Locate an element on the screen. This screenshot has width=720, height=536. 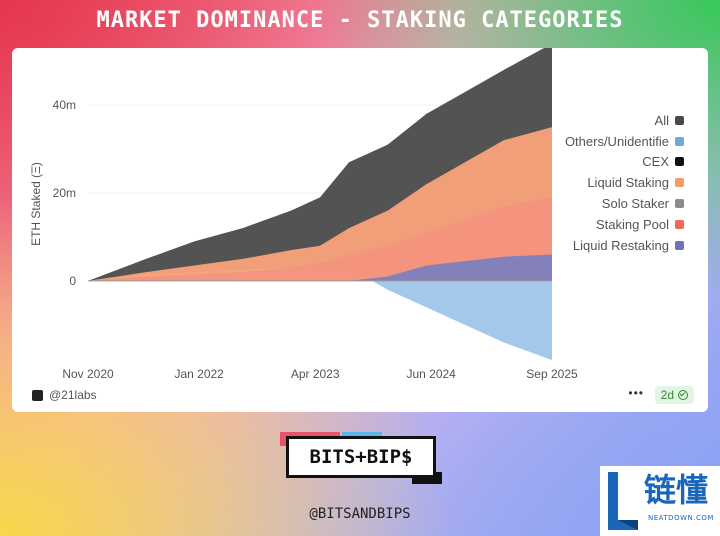
legend-item: Liquid Staking is located at coordinates (584, 182).